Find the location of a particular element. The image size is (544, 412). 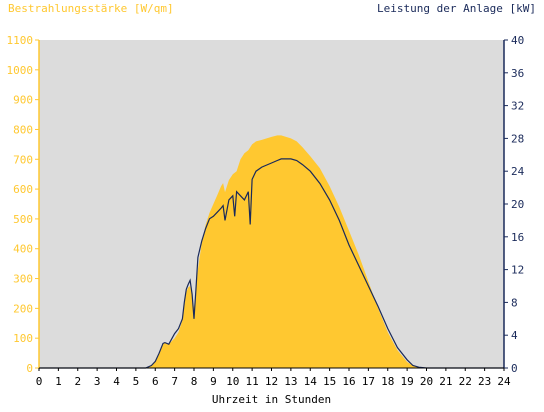

x-tick-label: 3 is located at coordinates (97, 381).